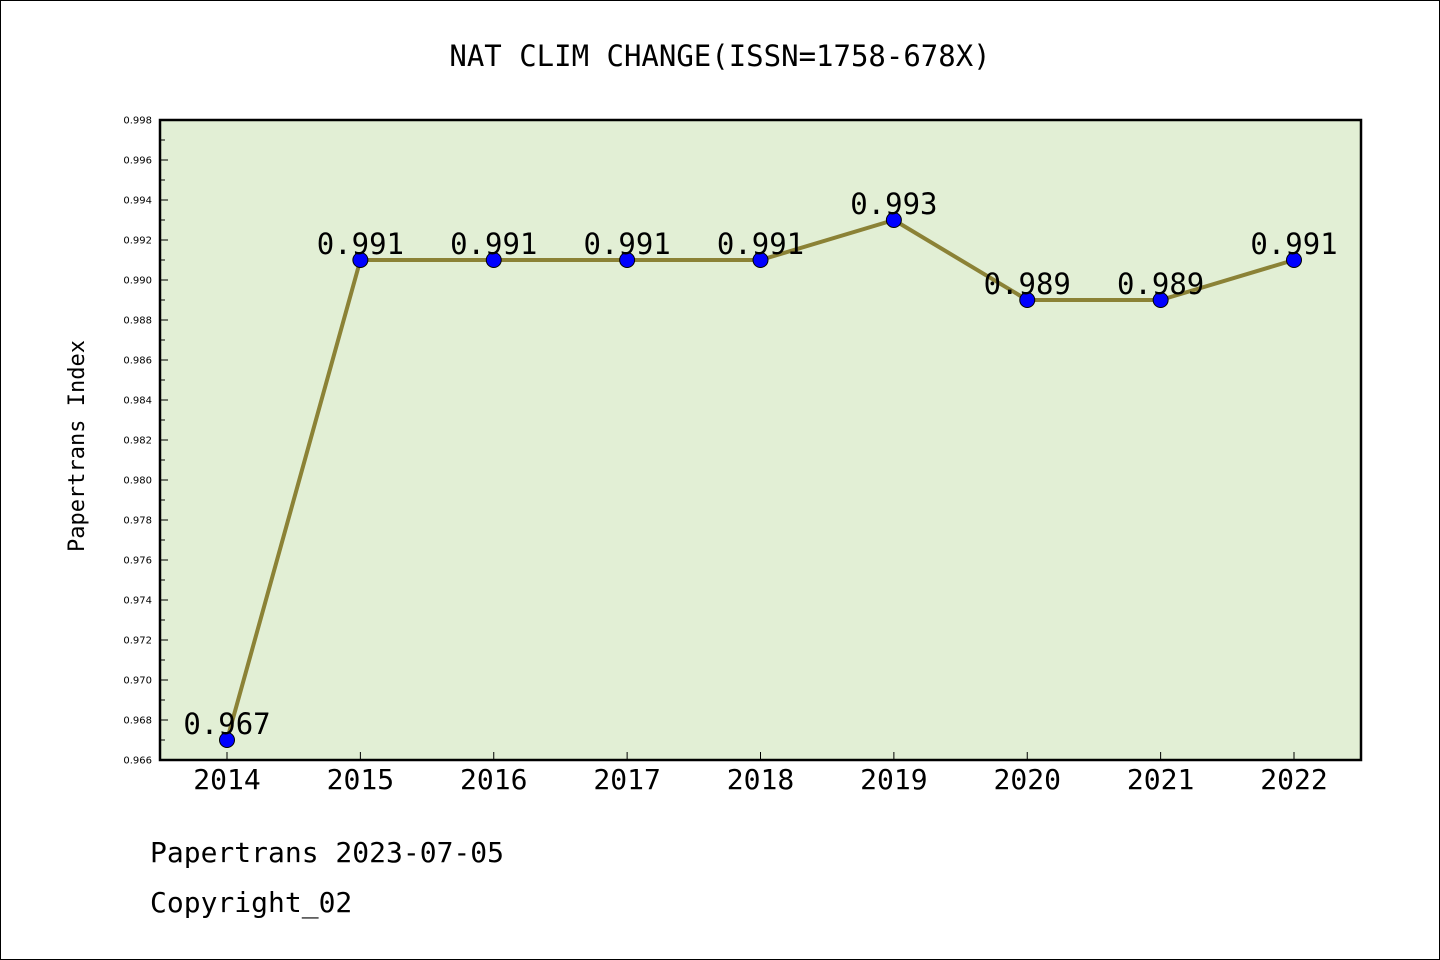  I want to click on x-tick-label: 2016, so click(493, 779).